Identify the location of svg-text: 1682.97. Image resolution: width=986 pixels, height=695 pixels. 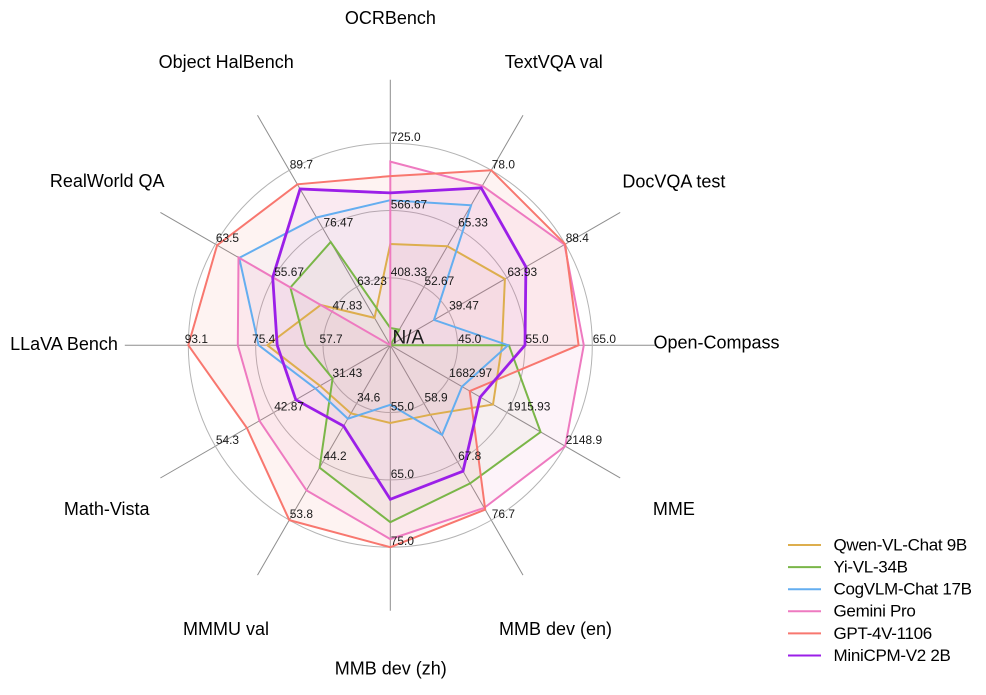
(470, 373).